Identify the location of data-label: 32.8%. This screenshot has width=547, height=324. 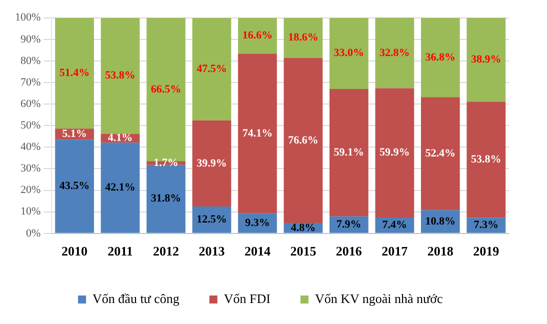
(395, 52).